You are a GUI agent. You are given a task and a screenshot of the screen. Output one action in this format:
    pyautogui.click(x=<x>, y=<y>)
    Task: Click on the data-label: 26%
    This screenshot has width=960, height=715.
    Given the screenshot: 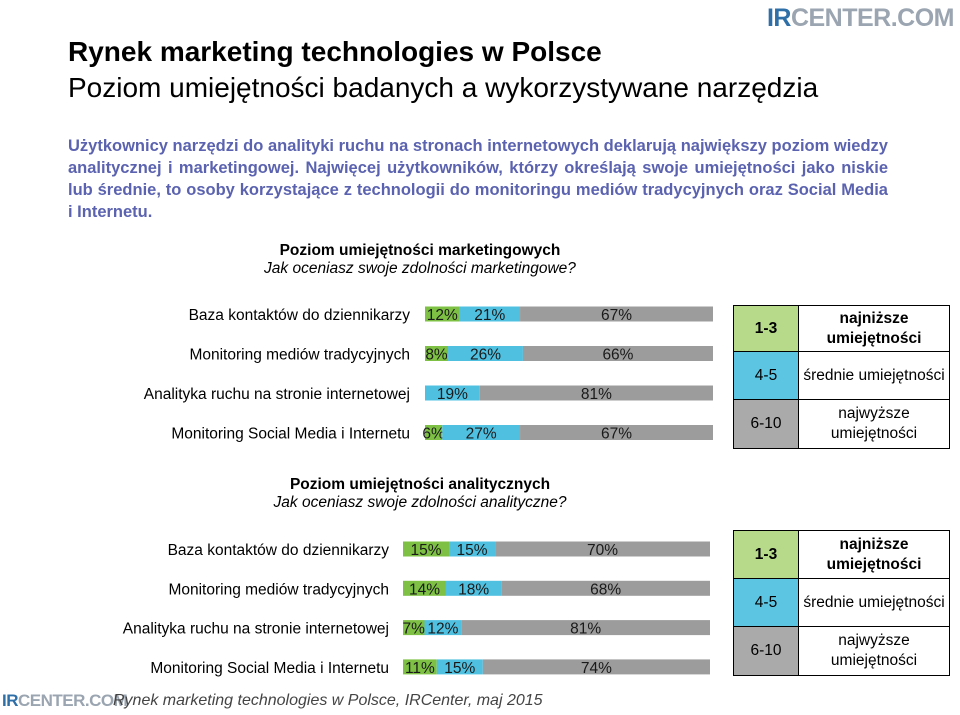 What is the action you would take?
    pyautogui.click(x=485, y=355)
    